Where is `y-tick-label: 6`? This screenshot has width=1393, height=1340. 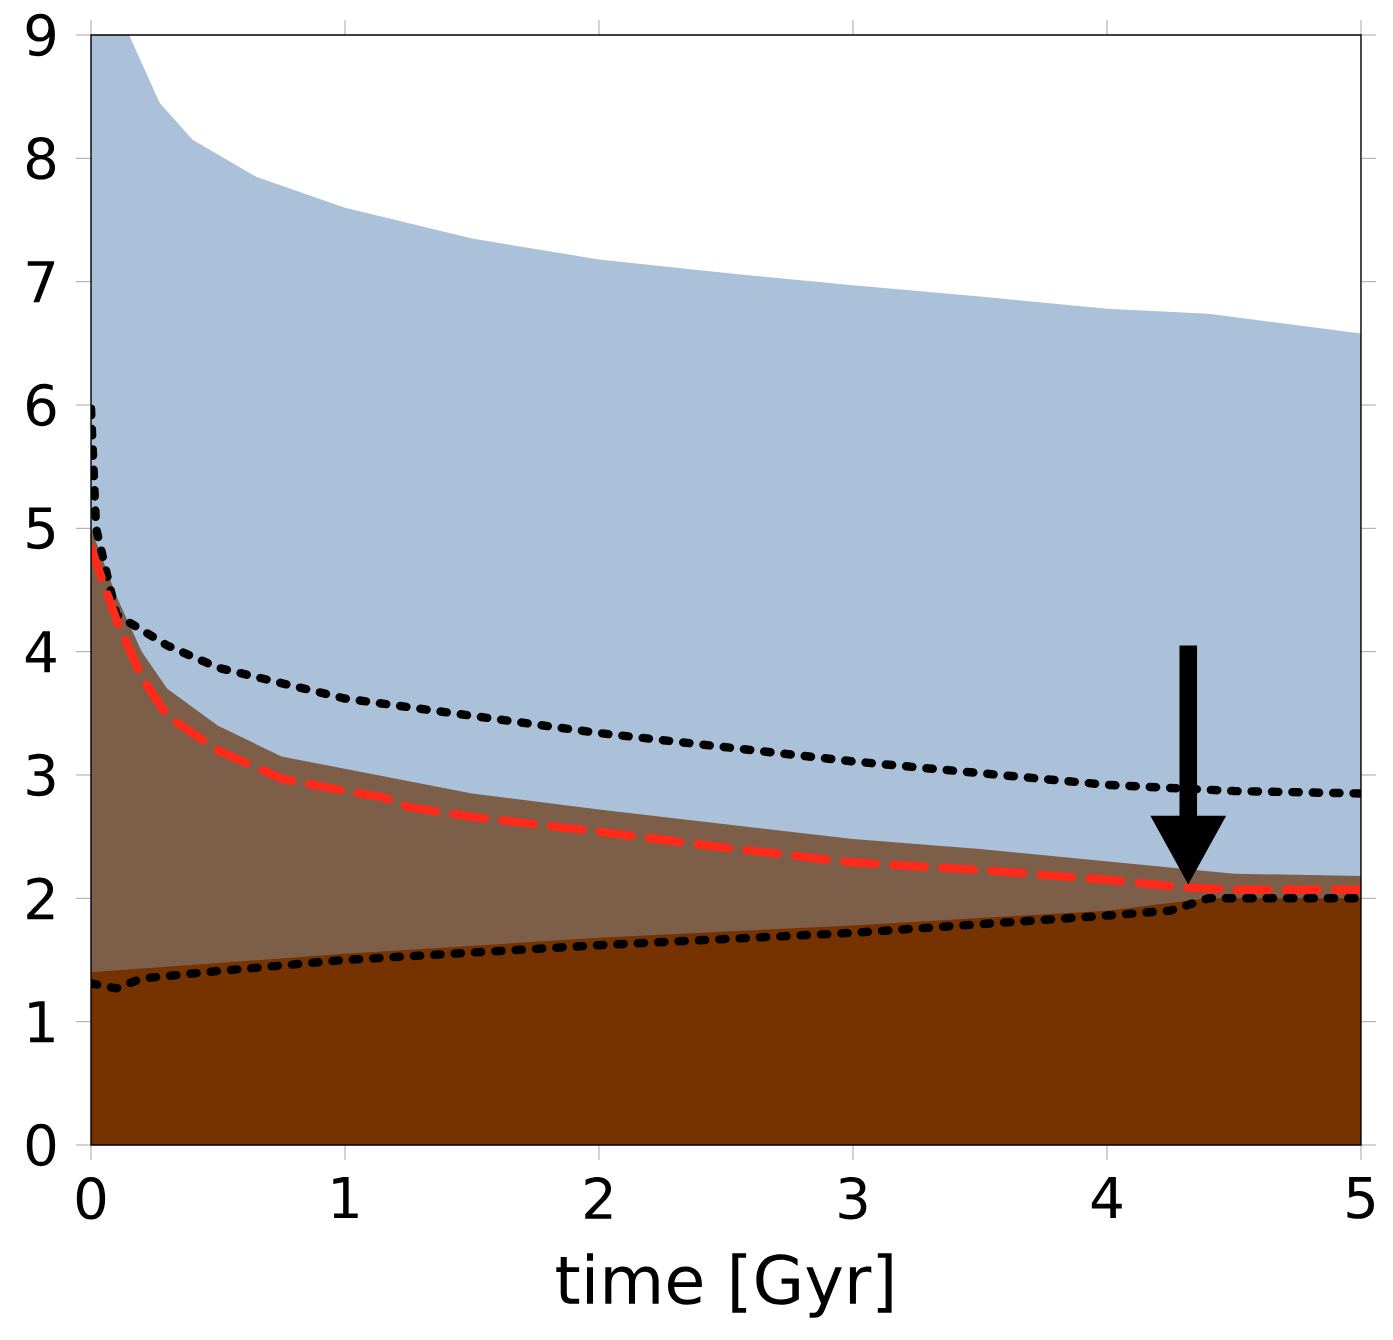 y-tick-label: 6 is located at coordinates (41, 405).